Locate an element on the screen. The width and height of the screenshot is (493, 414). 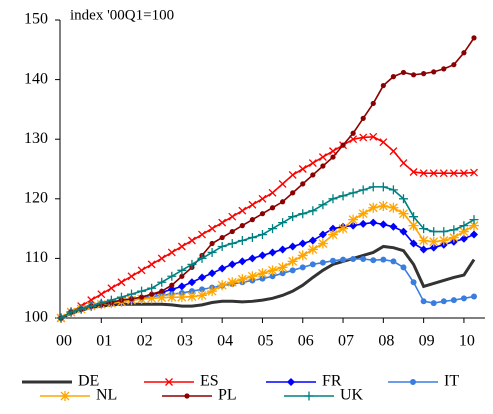
x-tick-label: 10 is located at coordinates (467, 341).